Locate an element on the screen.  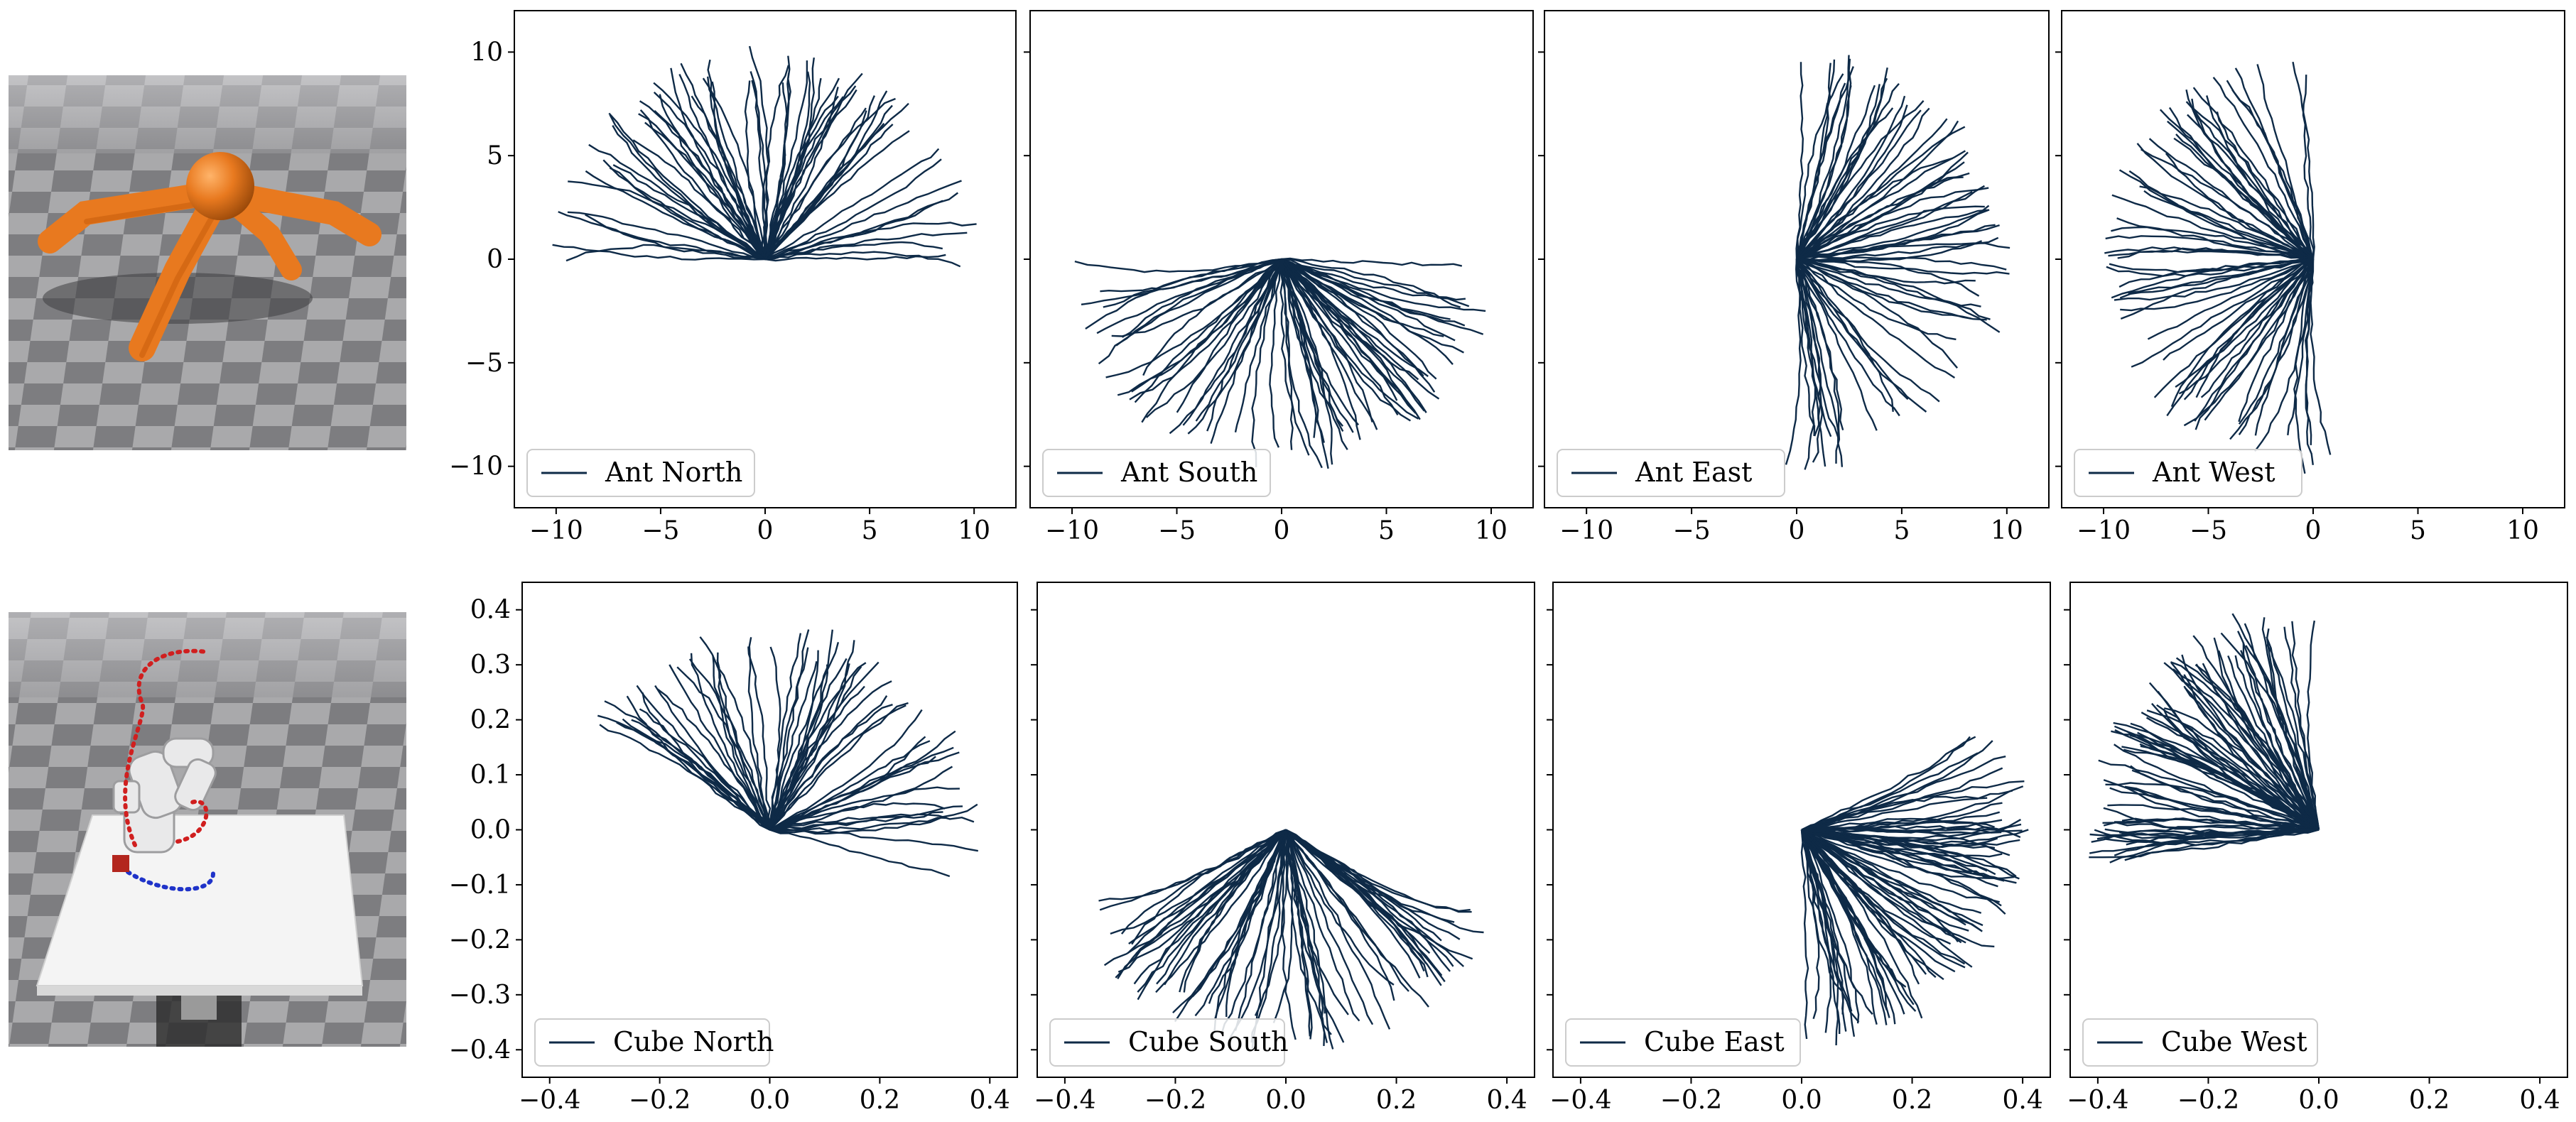
legend-label: Ant North is located at coordinates (673, 472).